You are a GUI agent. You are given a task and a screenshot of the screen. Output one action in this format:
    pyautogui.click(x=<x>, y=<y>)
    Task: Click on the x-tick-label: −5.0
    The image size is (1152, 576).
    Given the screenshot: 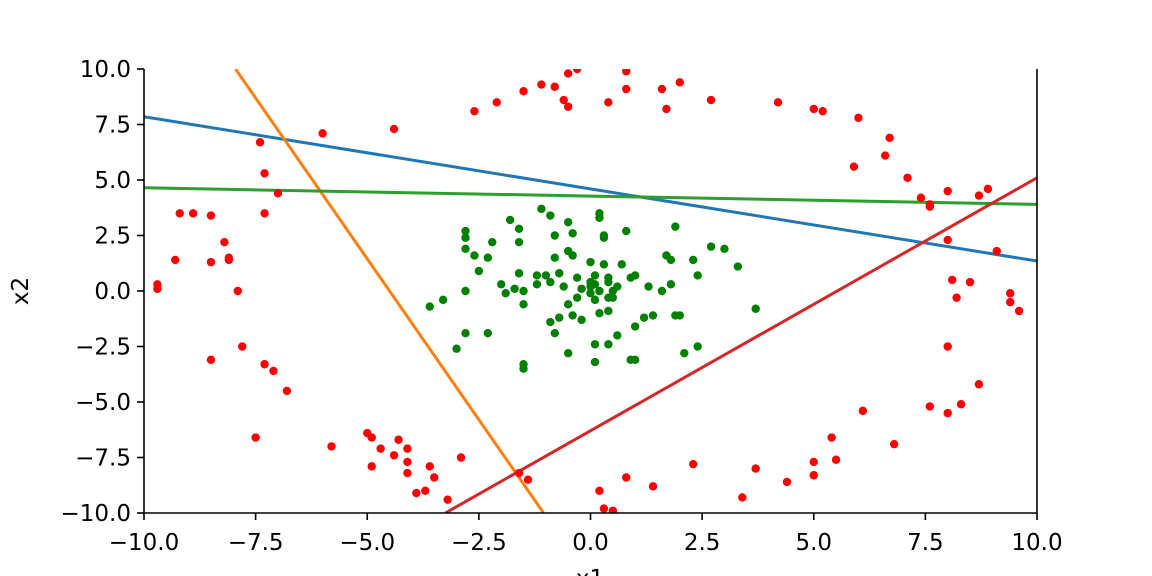 What is the action you would take?
    pyautogui.click(x=367, y=543)
    